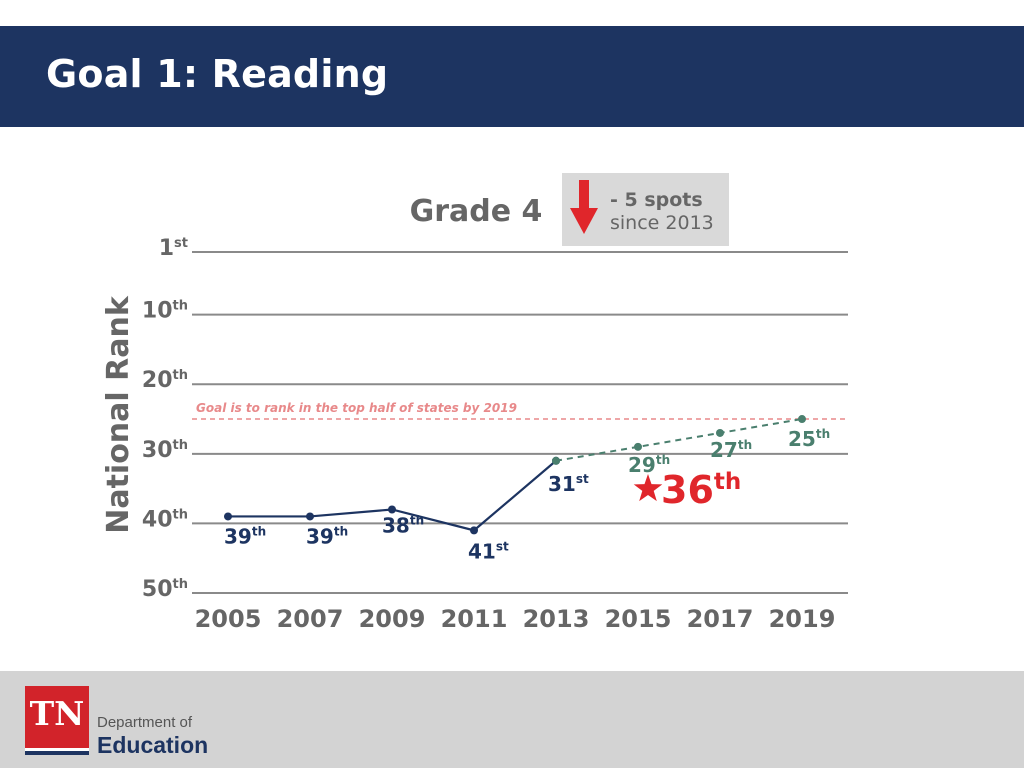 This screenshot has width=1024, height=768. Describe the element at coordinates (656, 200) in the screenshot. I see `callout-line1: - 5 spots` at that location.